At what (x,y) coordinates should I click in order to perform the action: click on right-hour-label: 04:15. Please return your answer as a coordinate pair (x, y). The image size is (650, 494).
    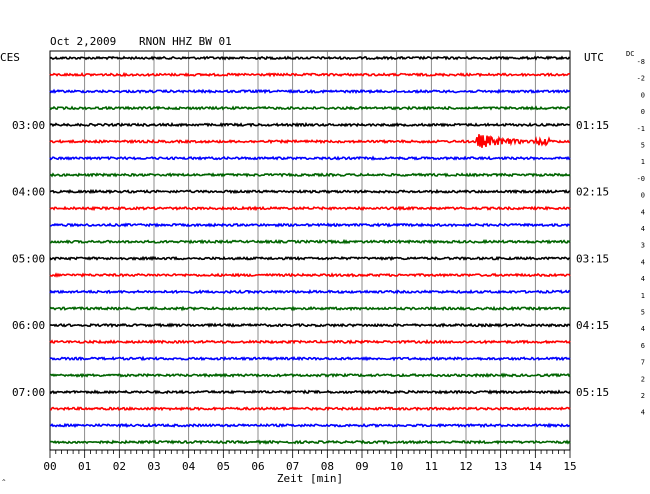
    Looking at the image, I should click on (592, 325).